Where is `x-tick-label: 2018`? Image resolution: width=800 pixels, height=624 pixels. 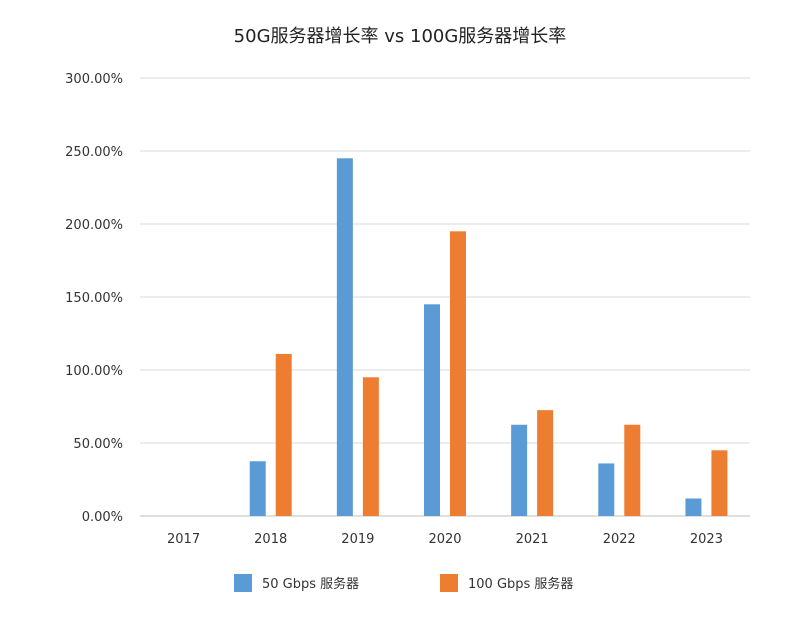 x-tick-label: 2018 is located at coordinates (270, 539).